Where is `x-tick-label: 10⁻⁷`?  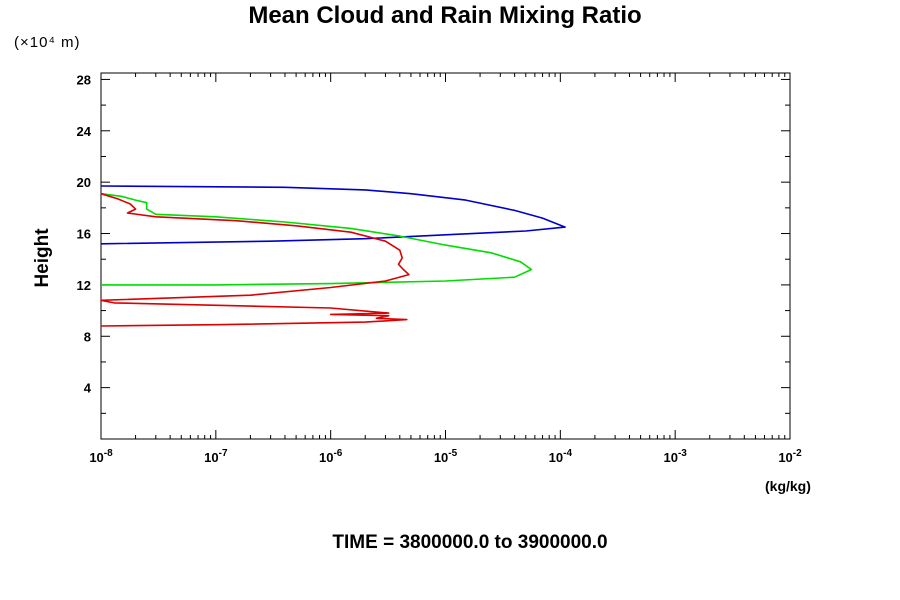
x-tick-label: 10⁻⁷ is located at coordinates (216, 456).